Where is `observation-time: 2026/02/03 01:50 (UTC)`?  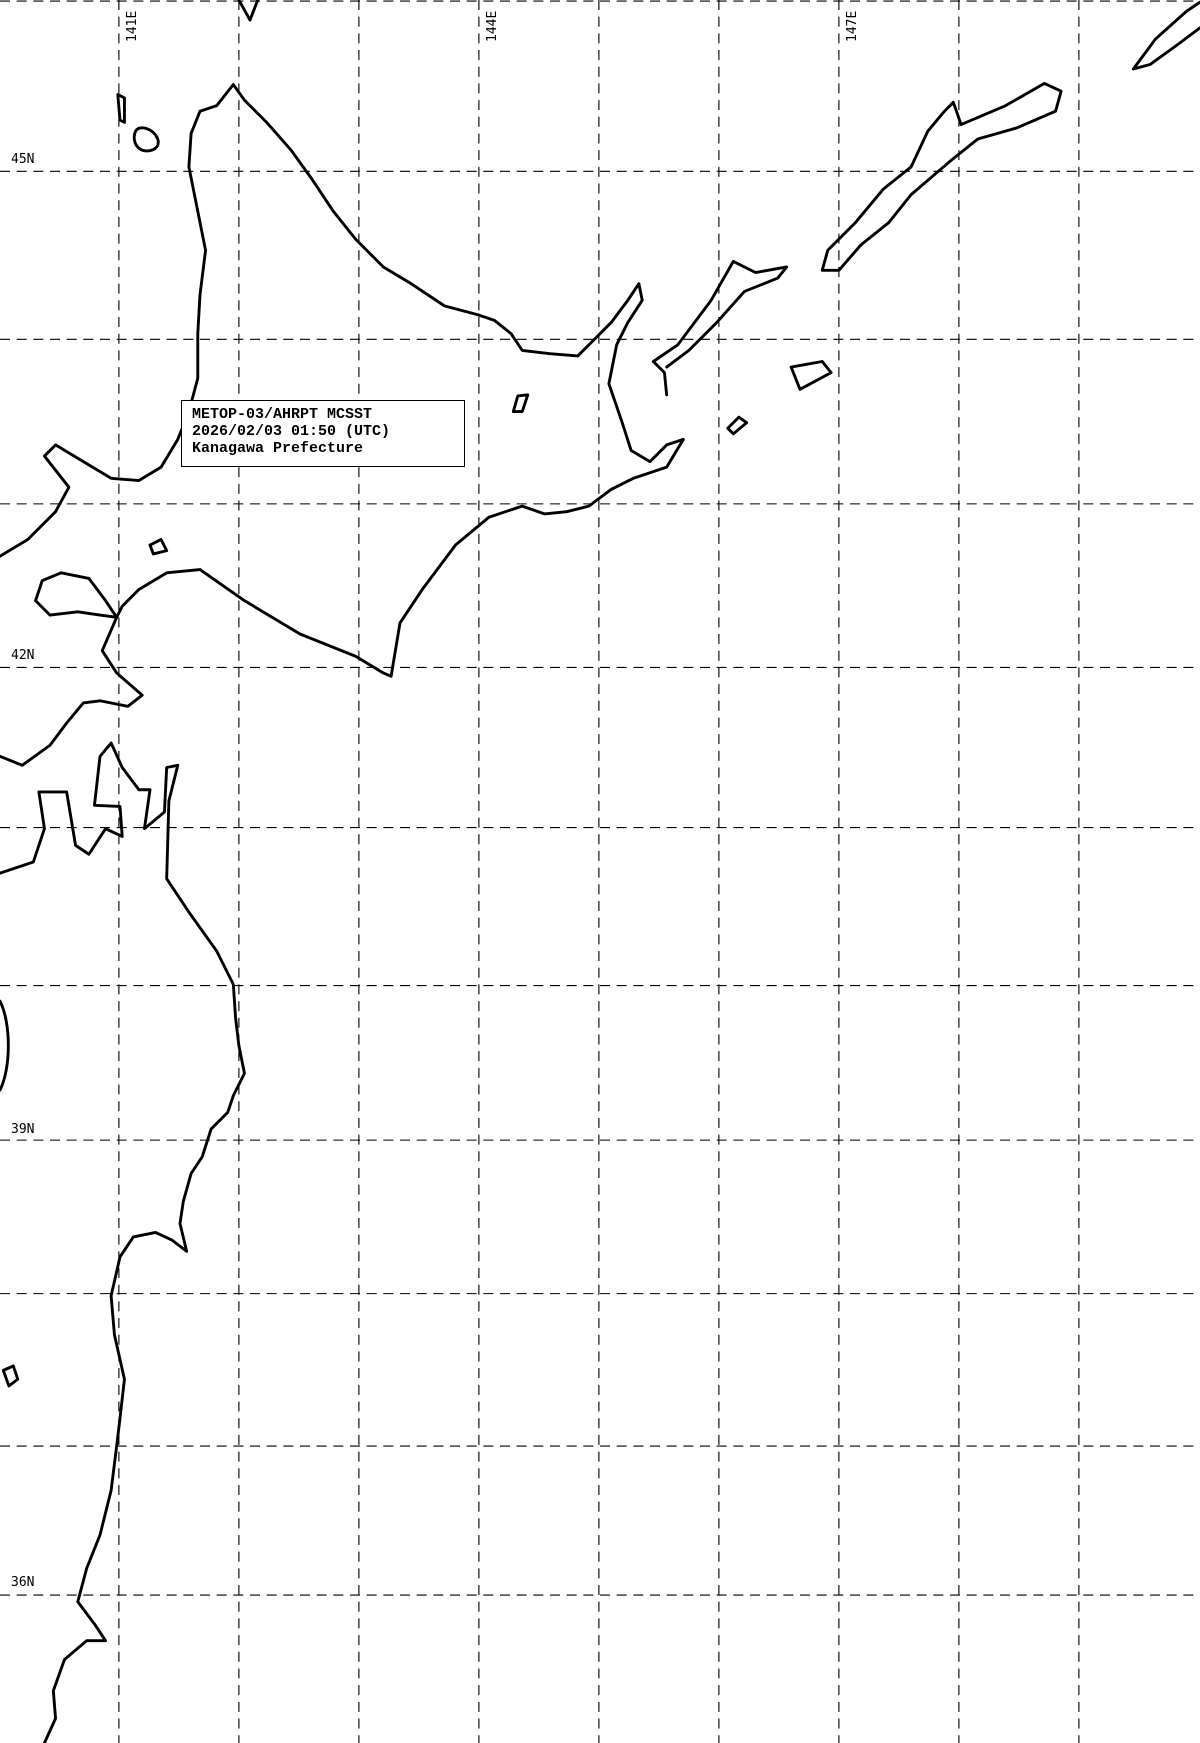
observation-time: 2026/02/03 01:50 (UTC) is located at coordinates (291, 431).